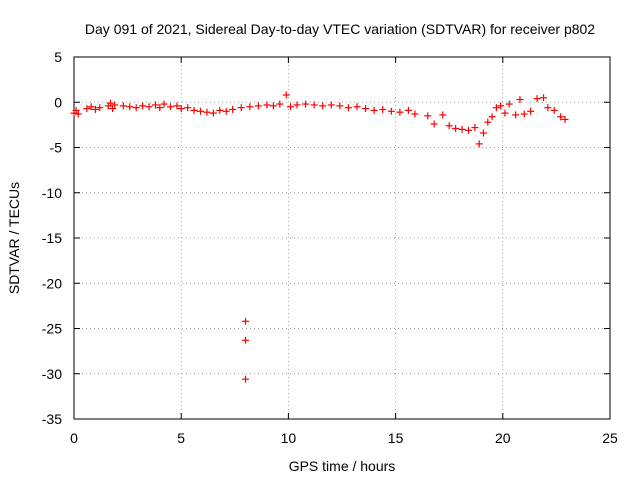 This screenshot has width=640, height=480. Describe the element at coordinates (181, 438) in the screenshot. I see `x-tick-label: 5` at that location.